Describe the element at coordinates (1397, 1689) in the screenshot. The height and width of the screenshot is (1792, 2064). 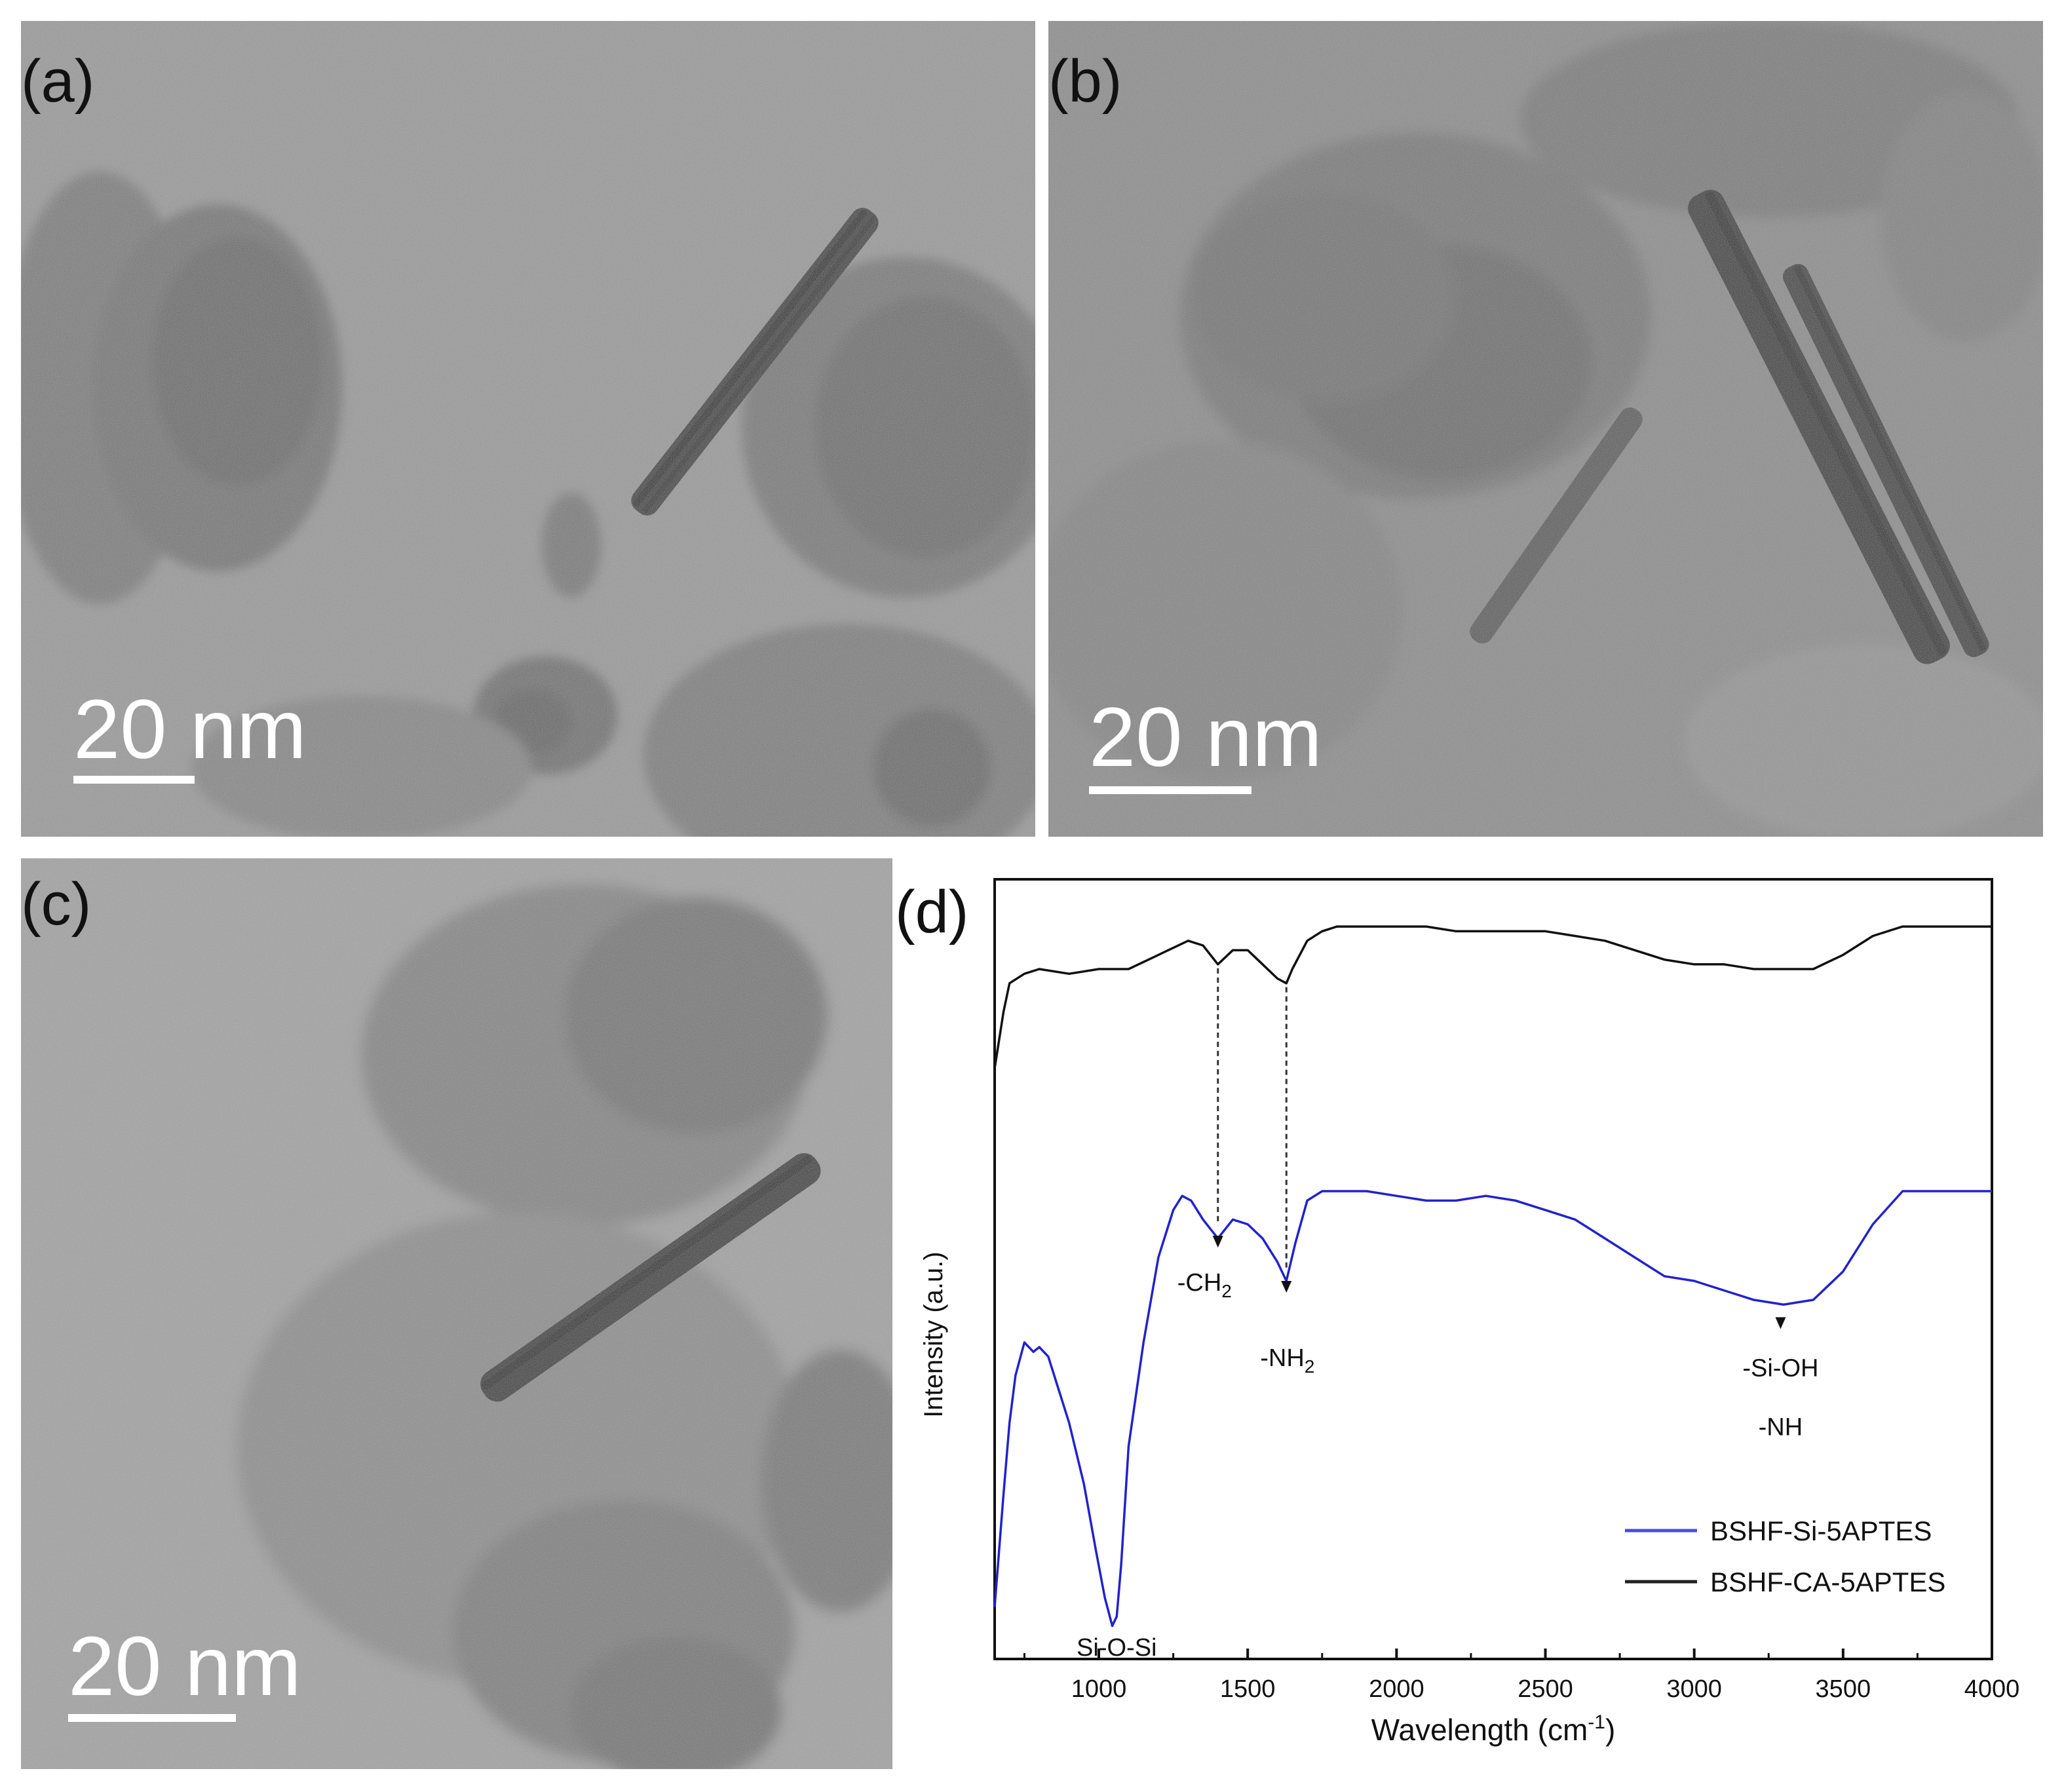
I see `x-tick-label: 2000` at that location.